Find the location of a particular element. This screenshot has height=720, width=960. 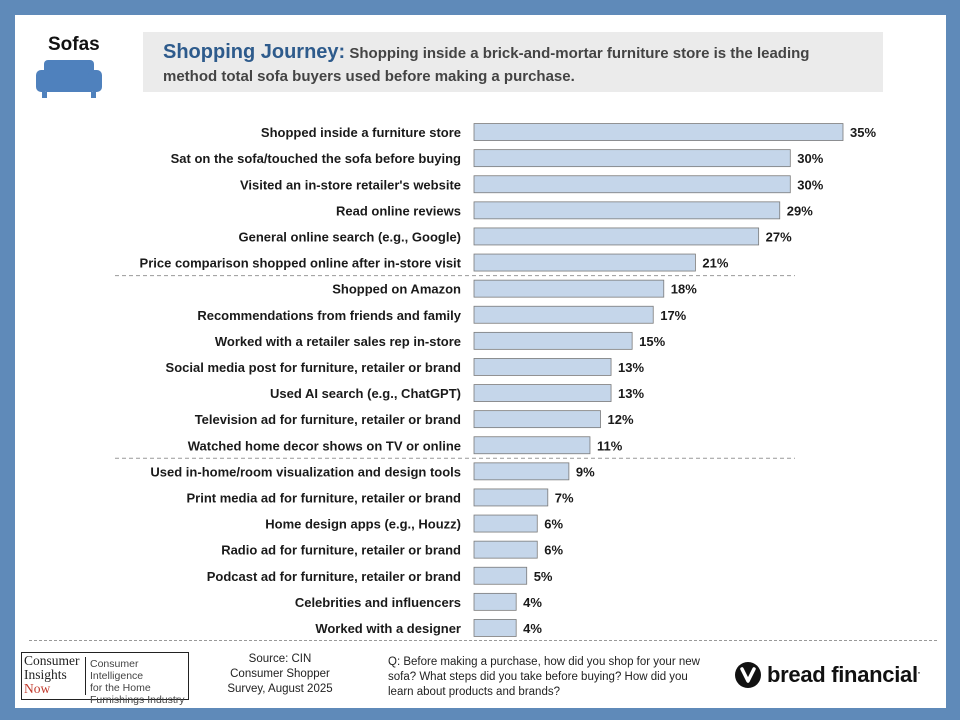

data-label: 21% is located at coordinates (715, 263).